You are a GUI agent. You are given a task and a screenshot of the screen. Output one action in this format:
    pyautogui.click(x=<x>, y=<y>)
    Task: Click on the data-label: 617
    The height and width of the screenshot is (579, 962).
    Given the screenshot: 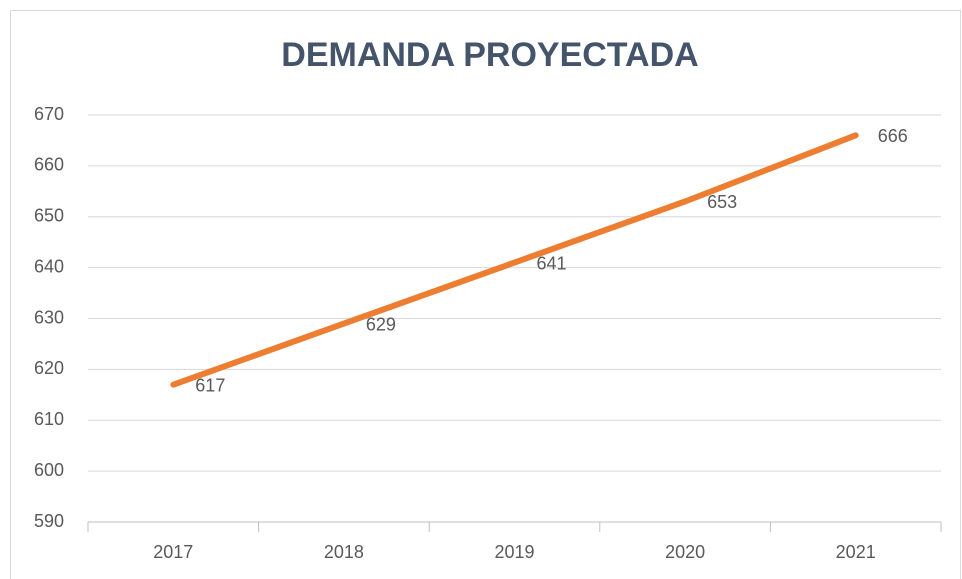 What is the action you would take?
    pyautogui.click(x=210, y=385)
    